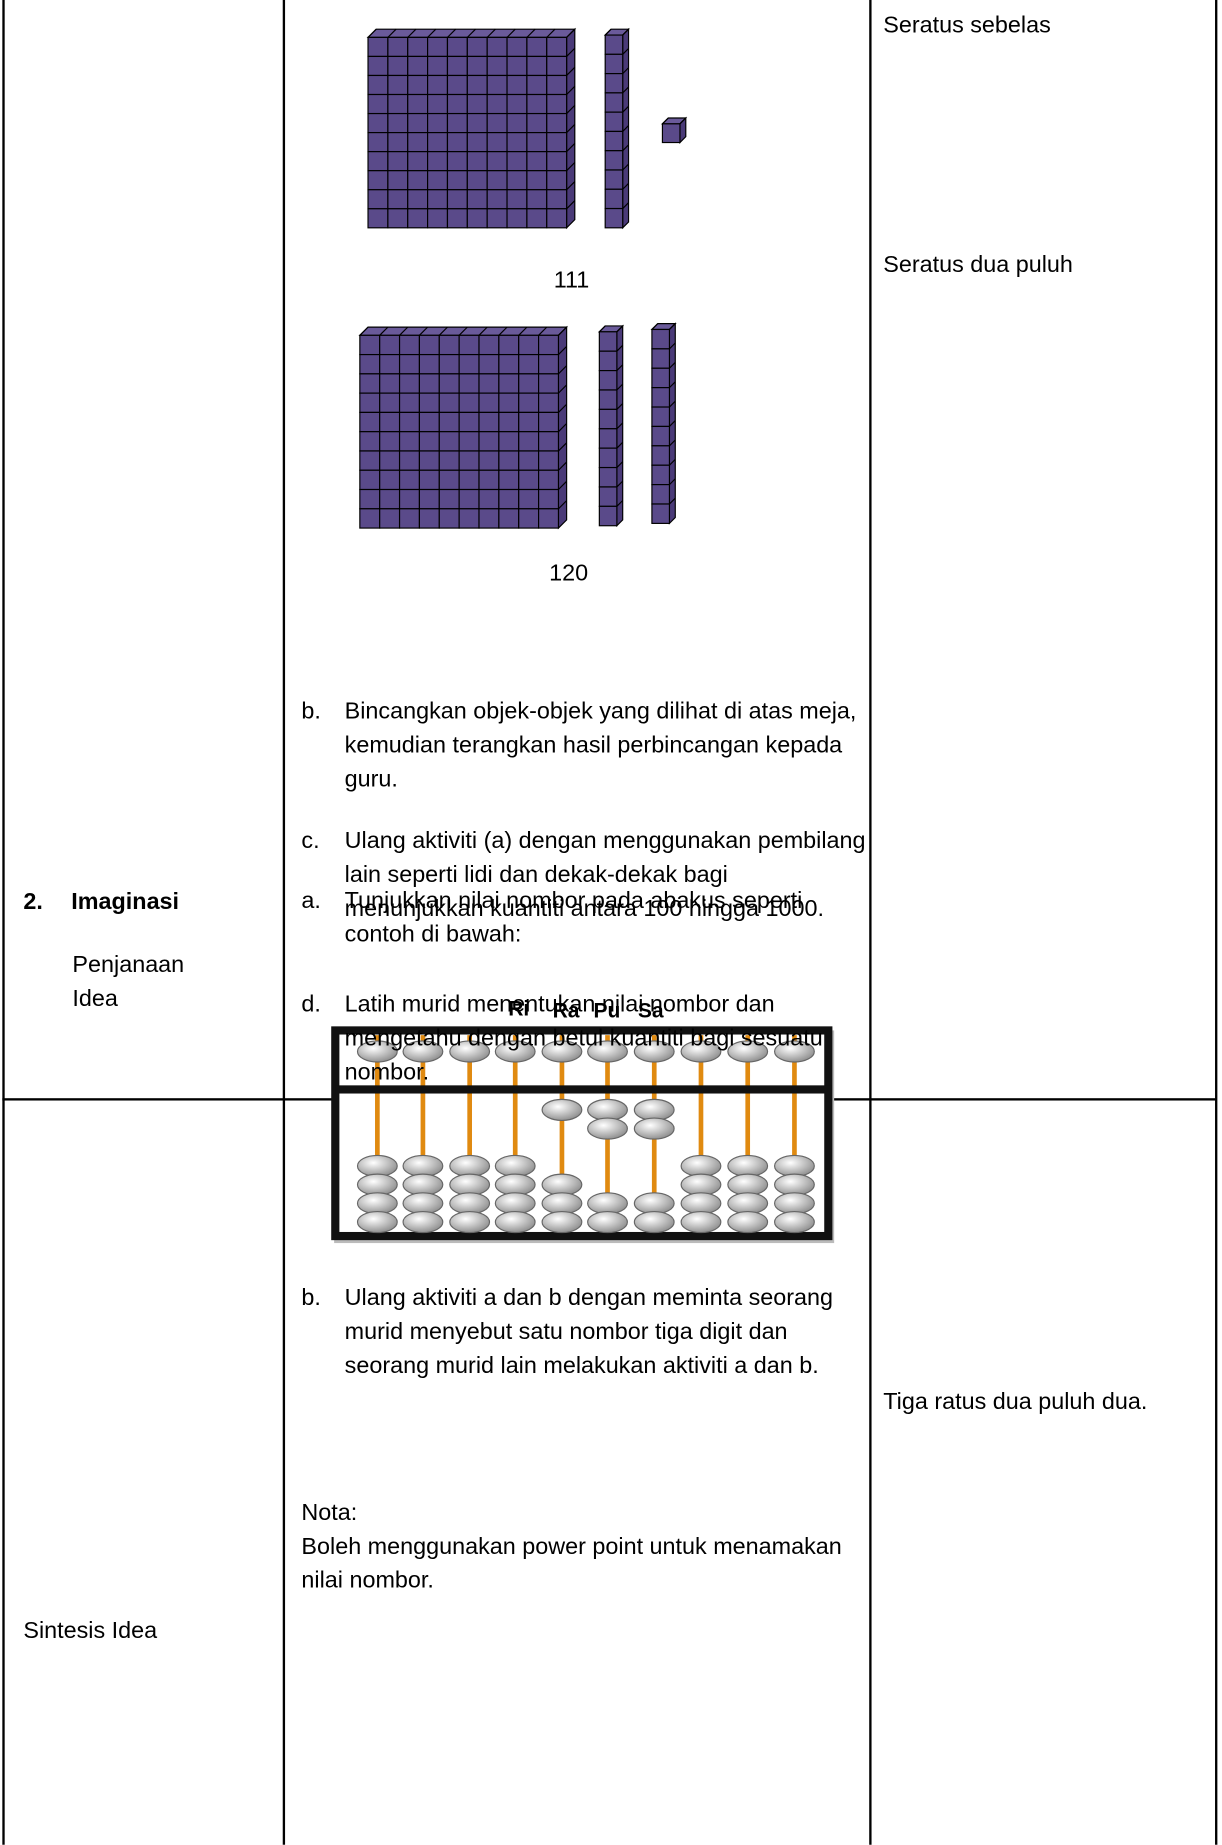  Describe the element at coordinates (128, 982) in the screenshot. I see `step-sub: Penjanaan Idea` at that location.